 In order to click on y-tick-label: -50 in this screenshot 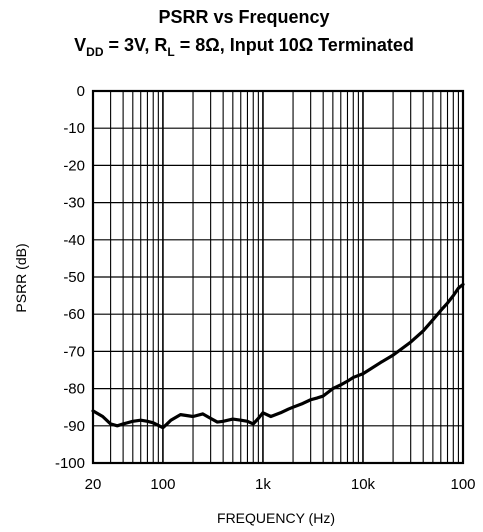, I will do `click(74, 277)`.